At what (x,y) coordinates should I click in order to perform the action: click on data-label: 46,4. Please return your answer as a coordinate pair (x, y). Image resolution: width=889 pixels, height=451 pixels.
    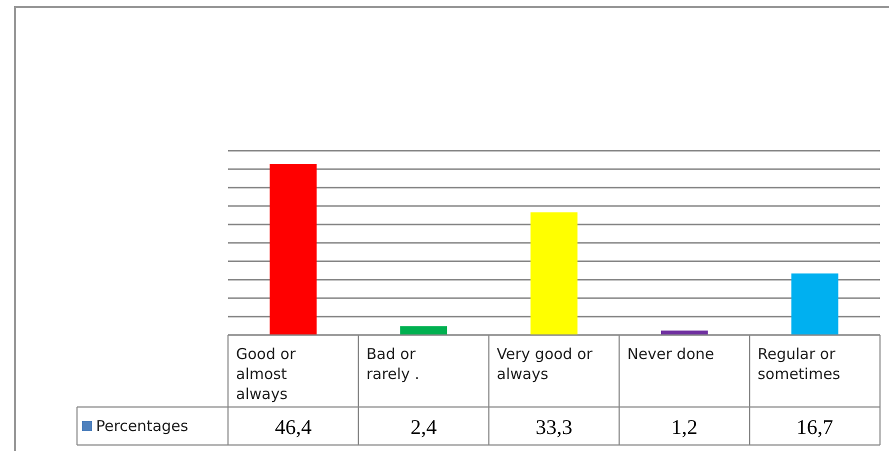
    Looking at the image, I should click on (293, 427).